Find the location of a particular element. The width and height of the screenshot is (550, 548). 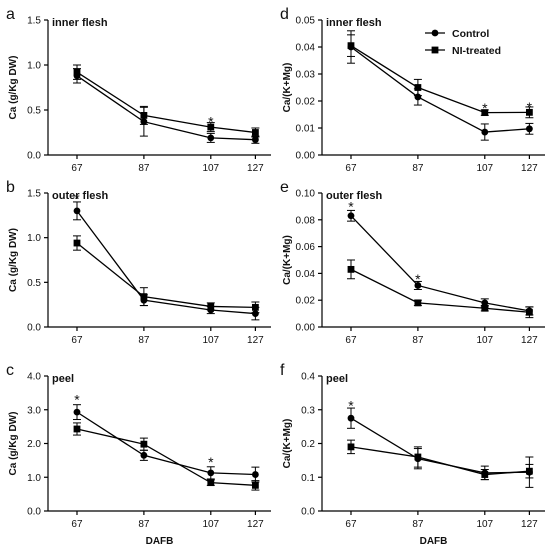

y-tick-label: 0.1 is located at coordinates (308, 478).